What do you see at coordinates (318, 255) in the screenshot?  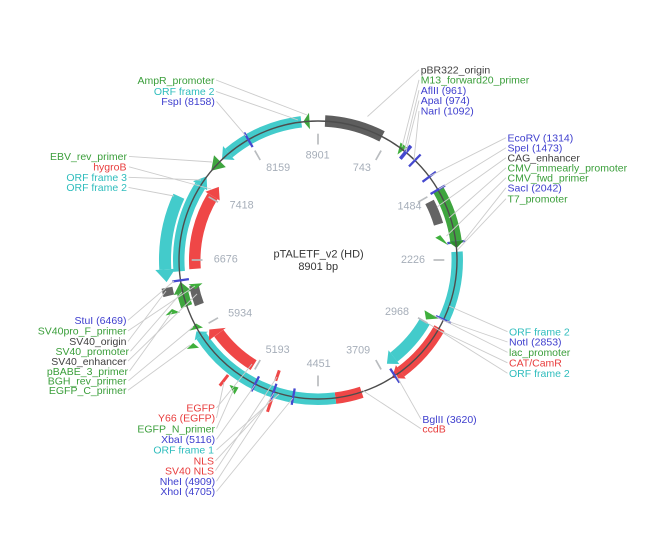 I see `svg-text: pTALETF_v2 (HD)` at bounding box center [318, 255].